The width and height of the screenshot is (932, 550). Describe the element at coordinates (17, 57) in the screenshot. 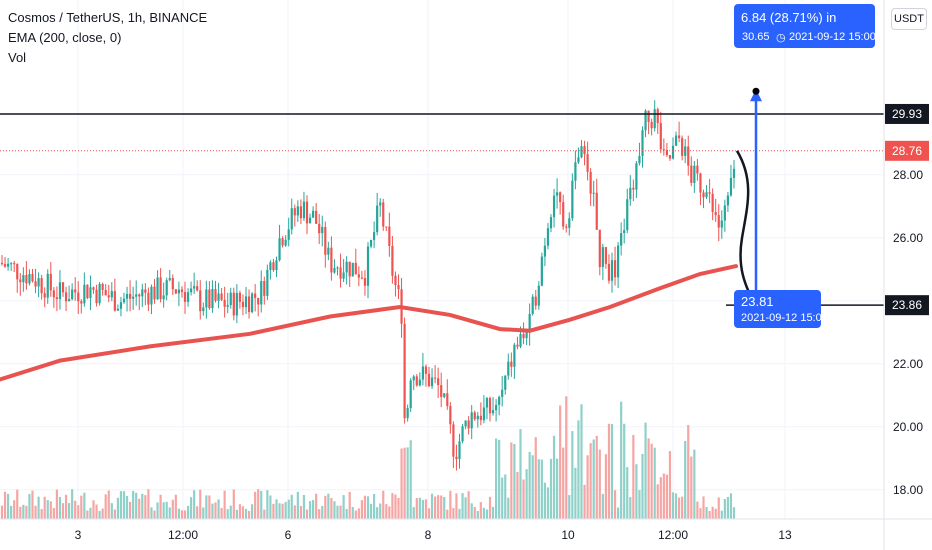

I see `volume-legend: Vol` at that location.